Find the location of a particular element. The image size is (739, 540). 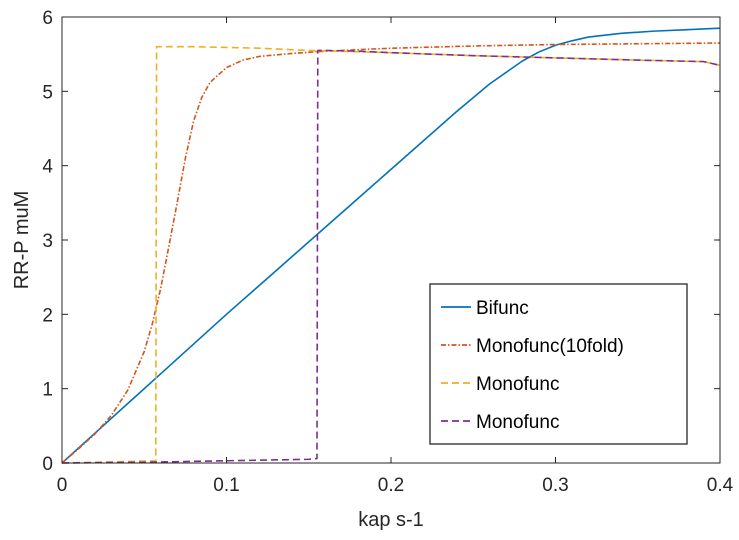

legend-box is located at coordinates (558, 364).